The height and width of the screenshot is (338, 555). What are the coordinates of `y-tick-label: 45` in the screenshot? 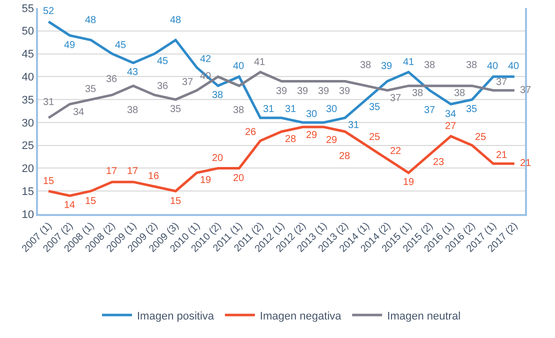 It's located at (28, 54).